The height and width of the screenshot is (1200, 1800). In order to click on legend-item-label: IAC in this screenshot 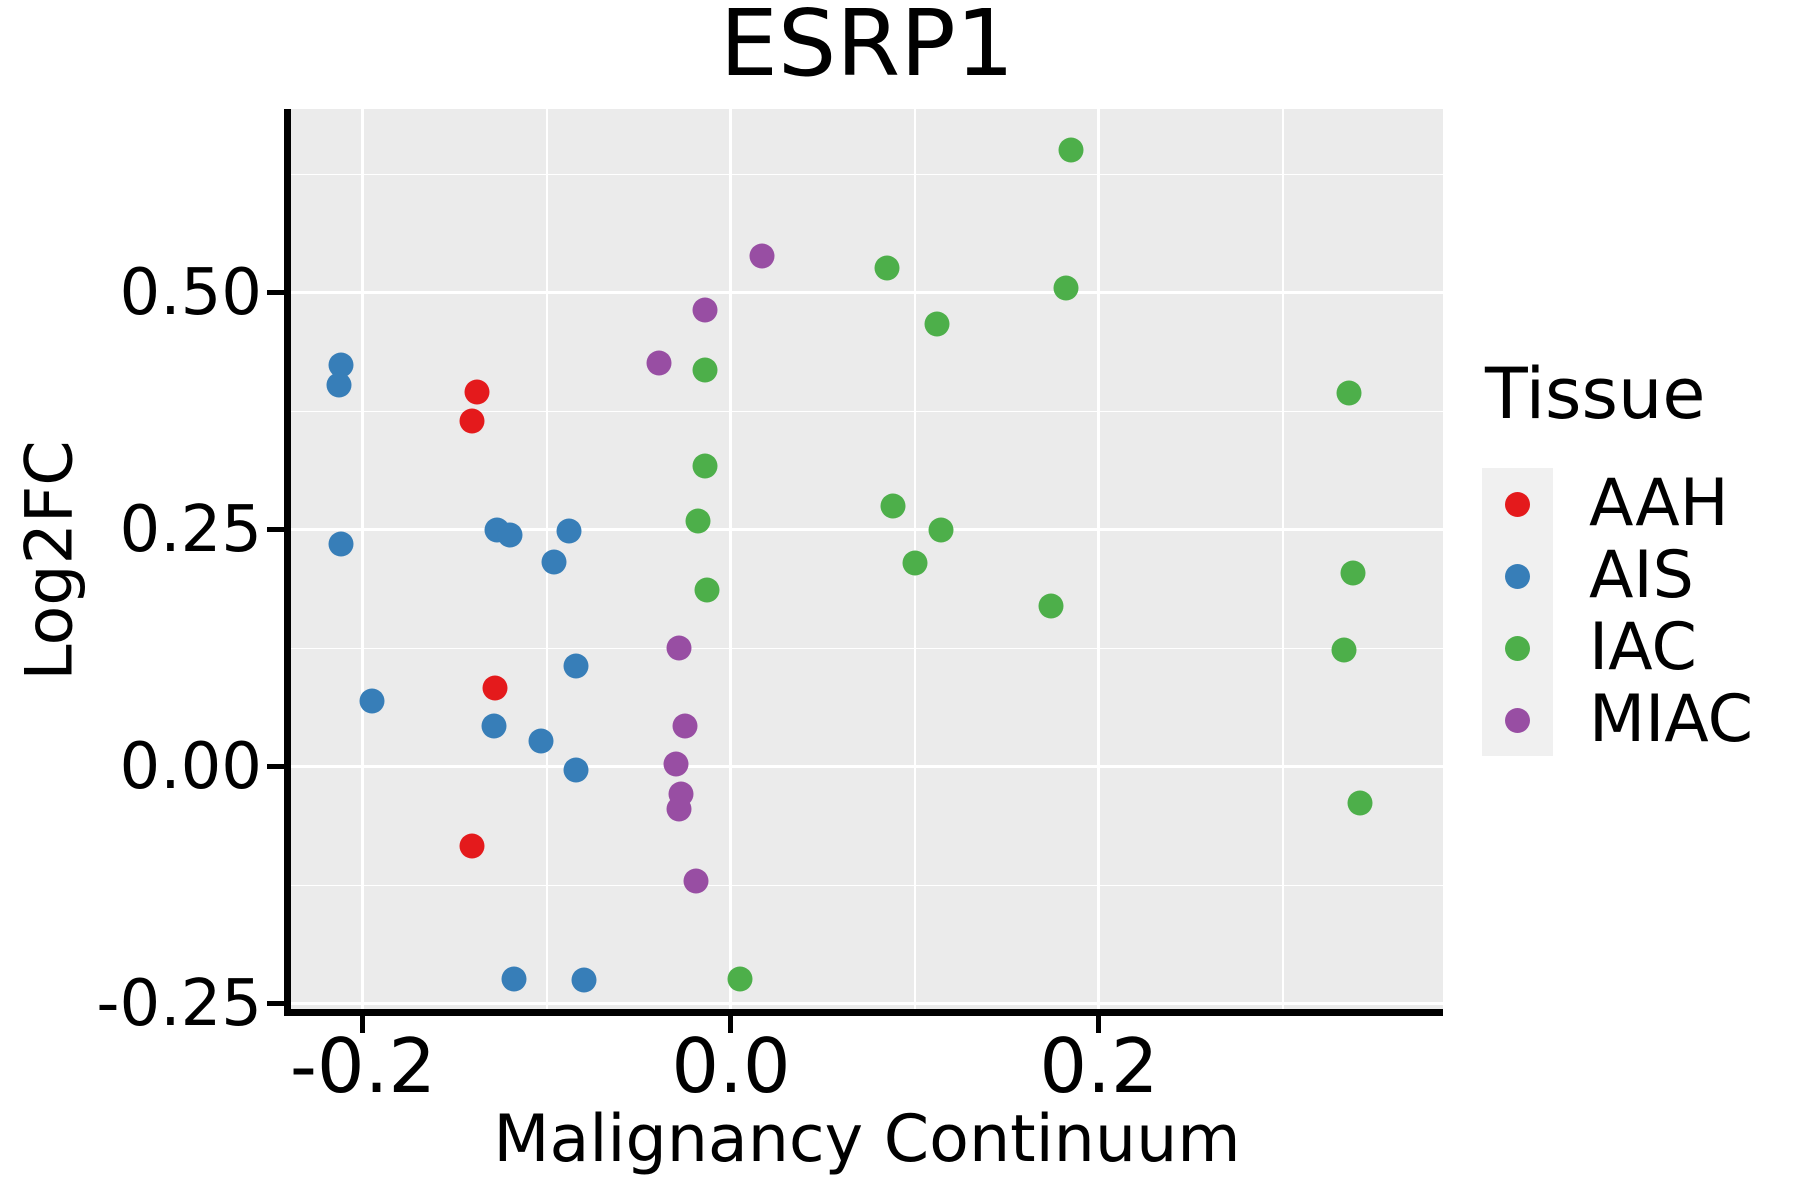, I will do `click(1643, 647)`.